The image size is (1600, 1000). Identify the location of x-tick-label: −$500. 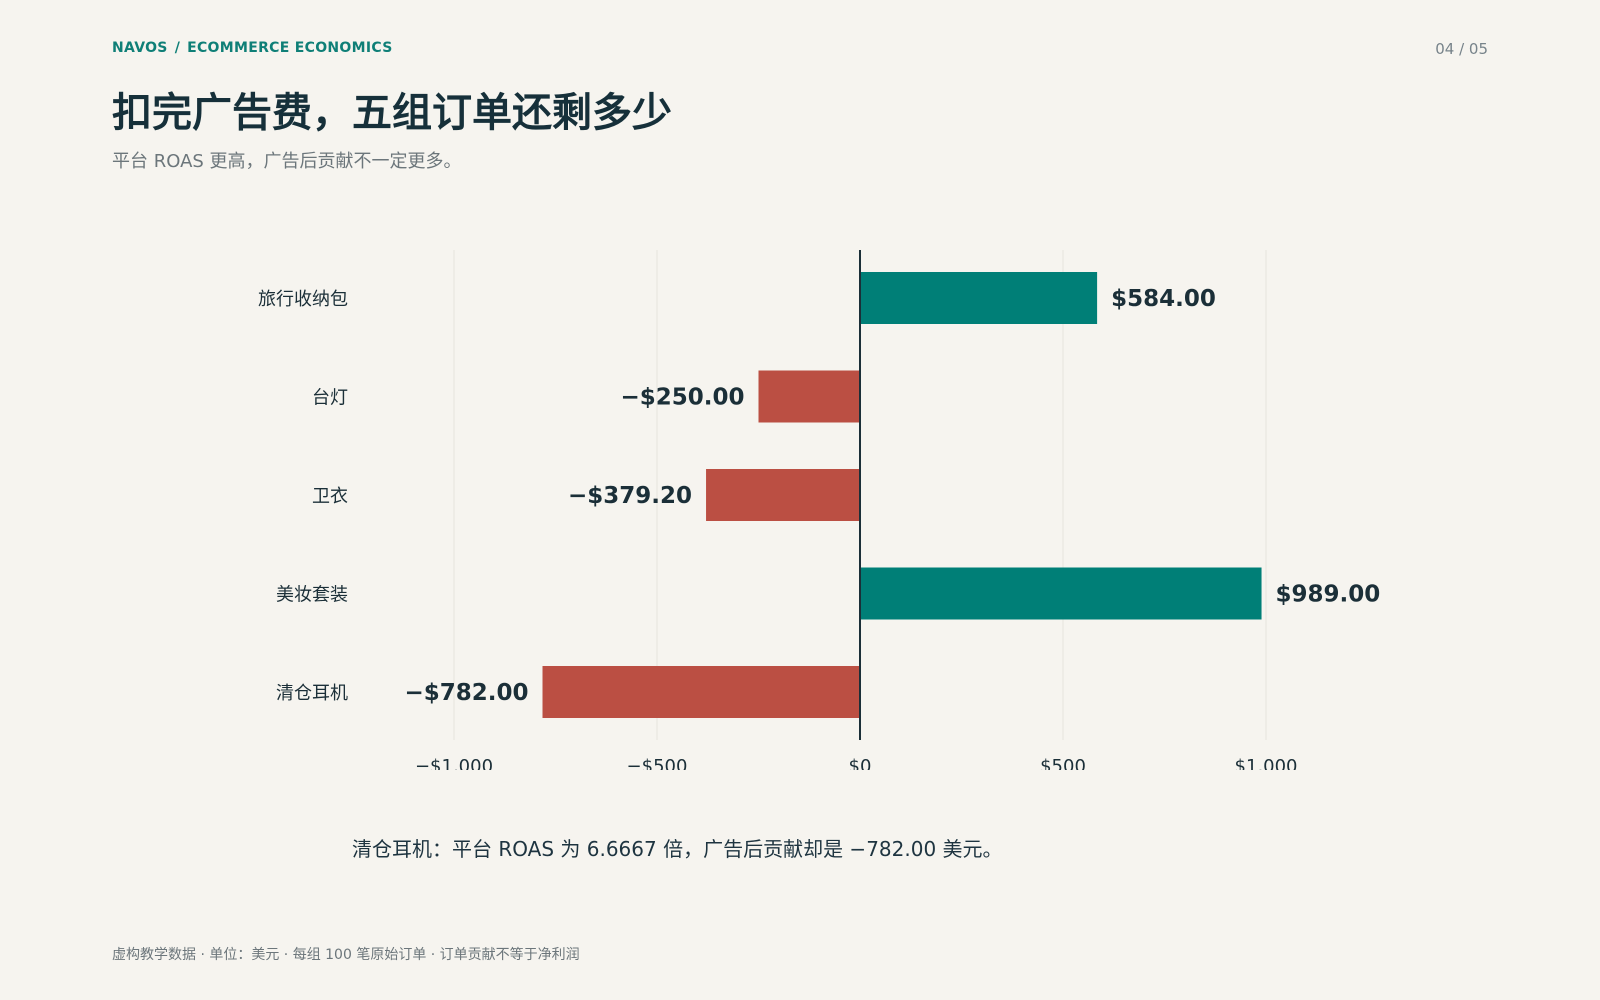
(657, 763).